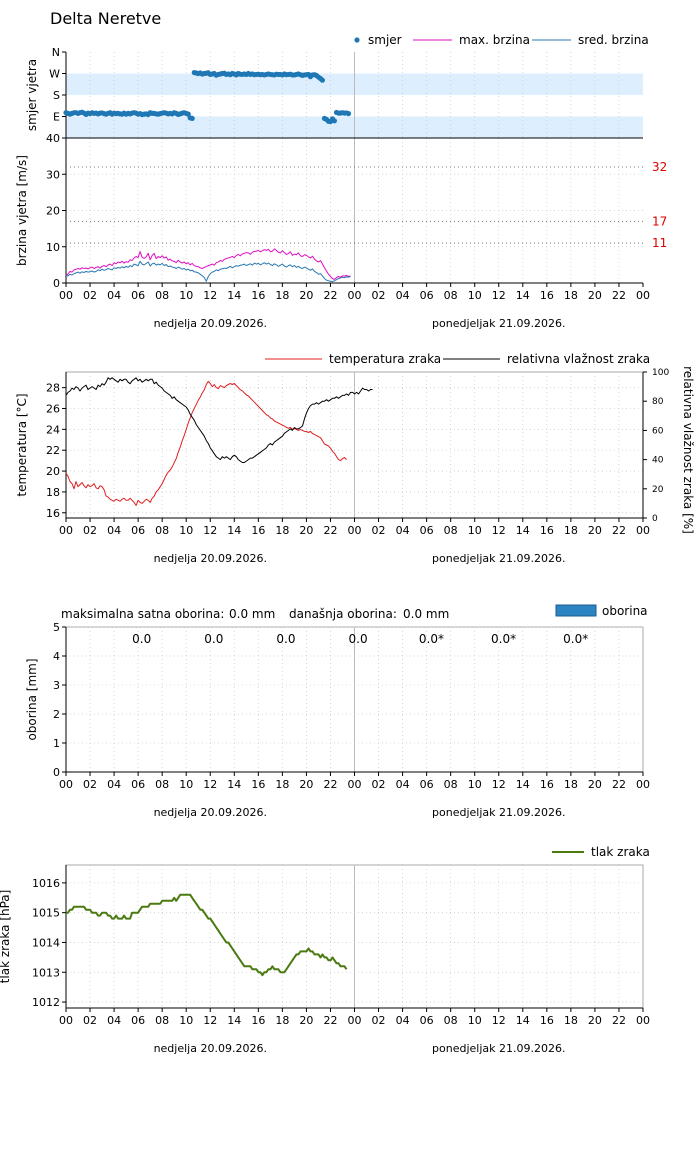  I want to click on speed-threshold-label: 17, so click(659, 221).